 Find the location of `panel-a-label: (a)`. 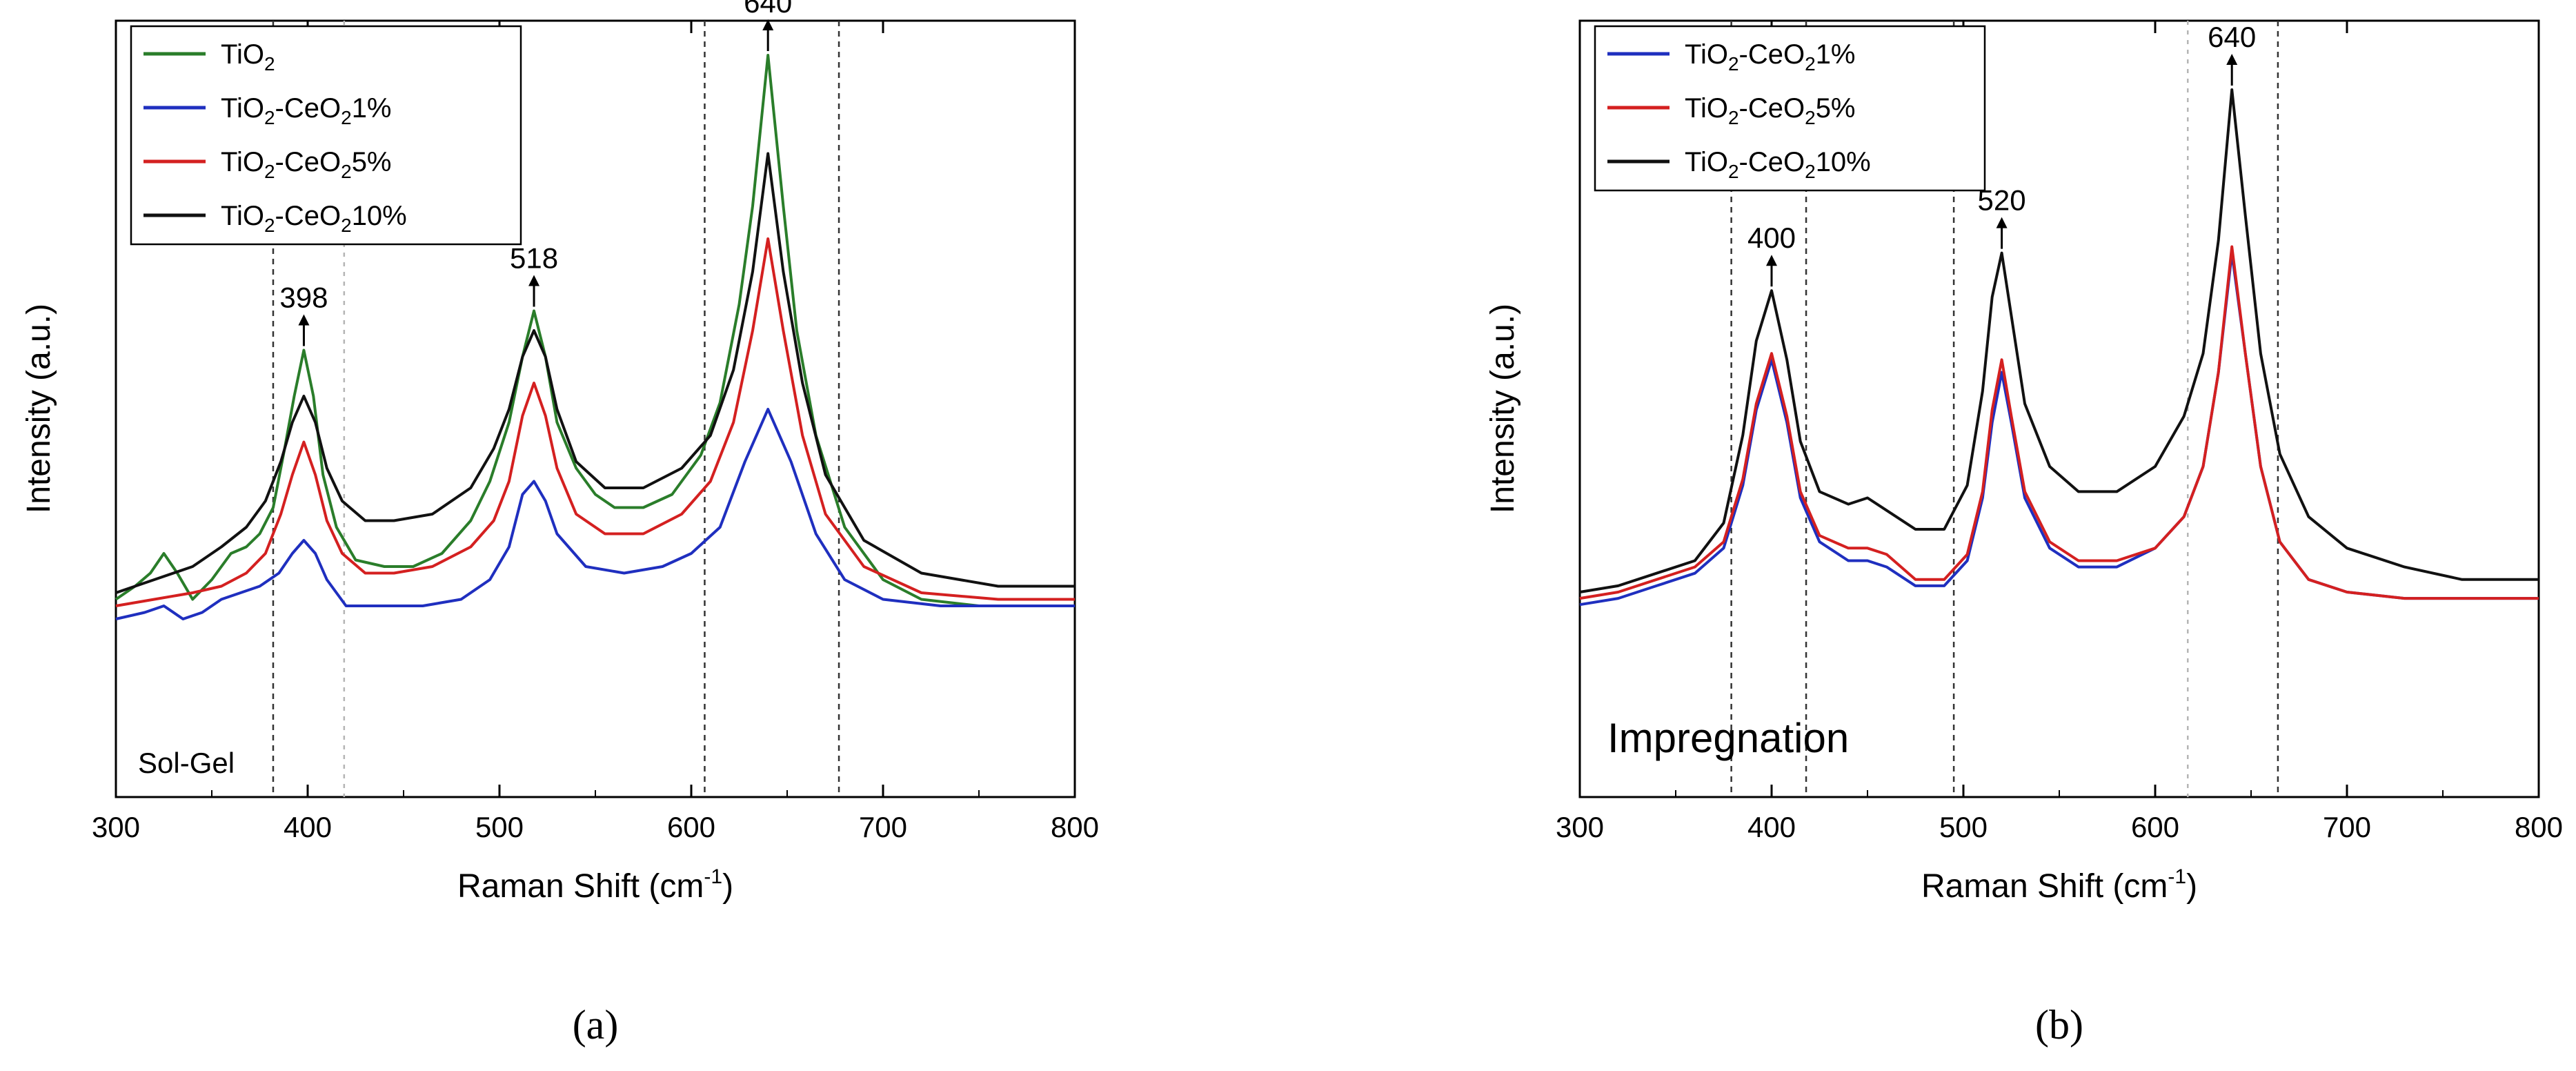

panel-a-label: (a) is located at coordinates (596, 1025).